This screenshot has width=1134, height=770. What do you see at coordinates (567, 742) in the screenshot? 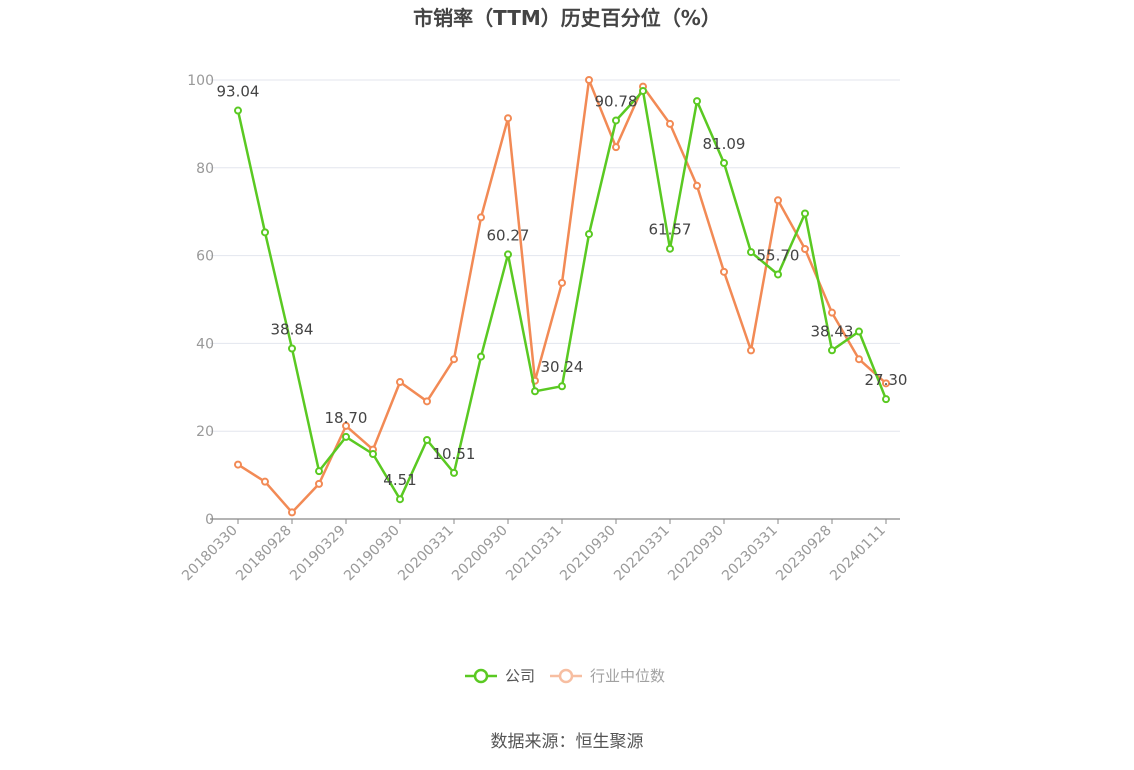
I see `source-note: 数据来源：恒生聚源` at bounding box center [567, 742].